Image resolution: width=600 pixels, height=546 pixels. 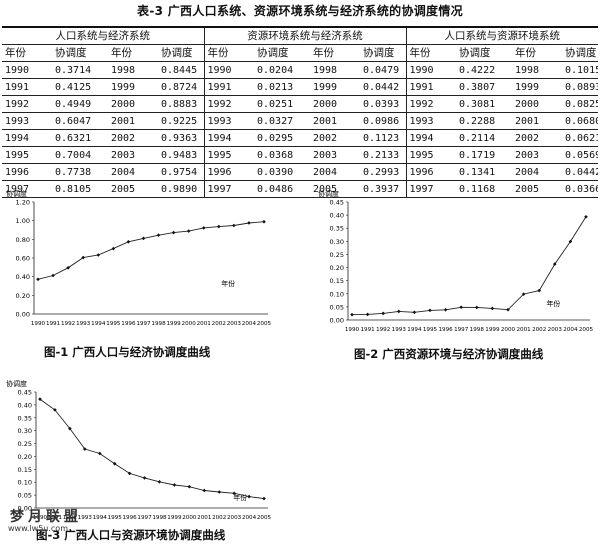 I want to click on coordination-cell: 0.0327, so click(x=282, y=121).